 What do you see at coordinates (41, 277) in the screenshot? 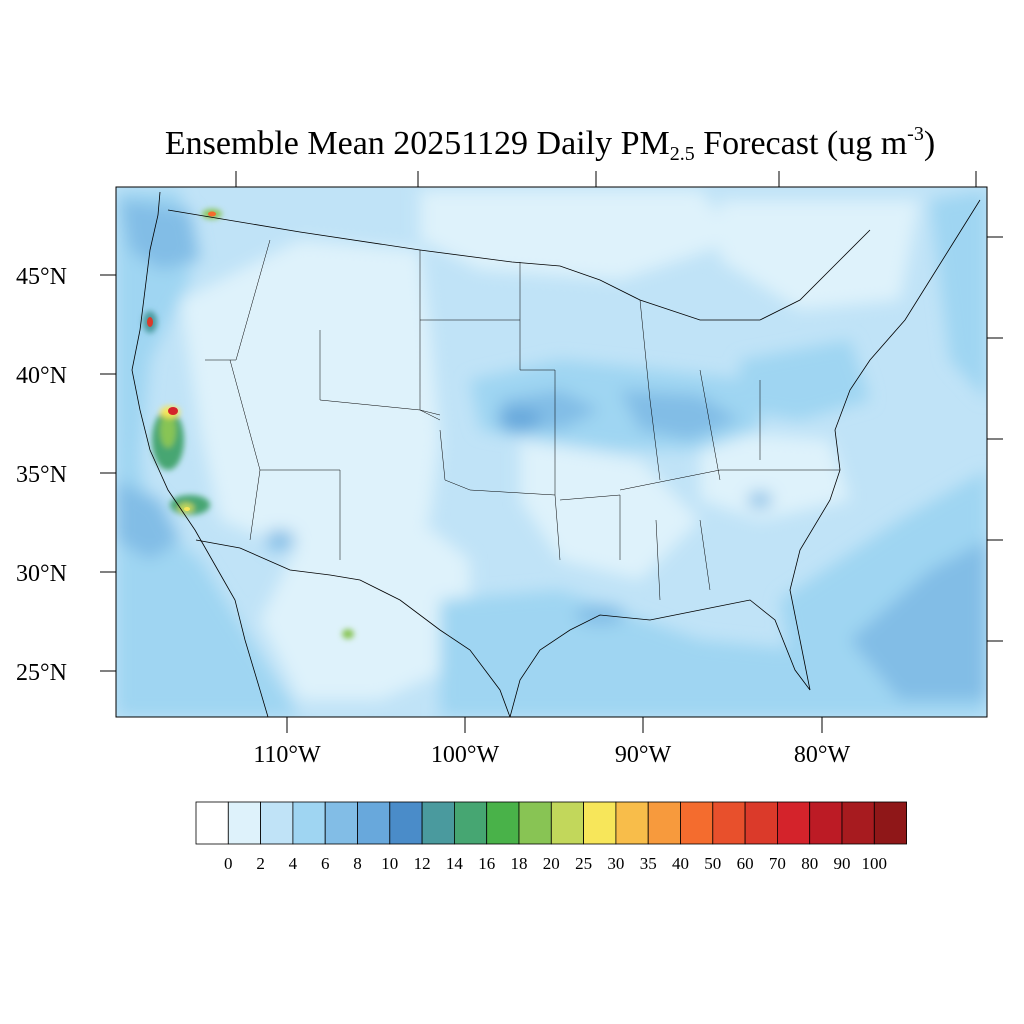
I see `lat-label: 45°N` at bounding box center [41, 277].